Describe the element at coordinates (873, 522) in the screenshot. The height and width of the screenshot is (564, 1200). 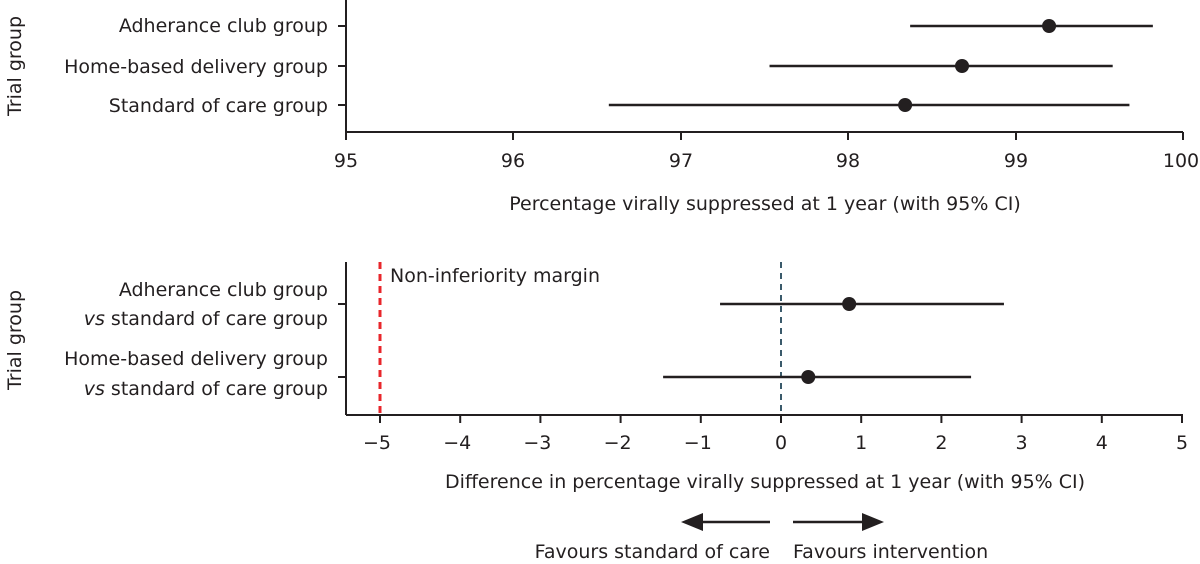
I see `arrow-right-head` at that location.